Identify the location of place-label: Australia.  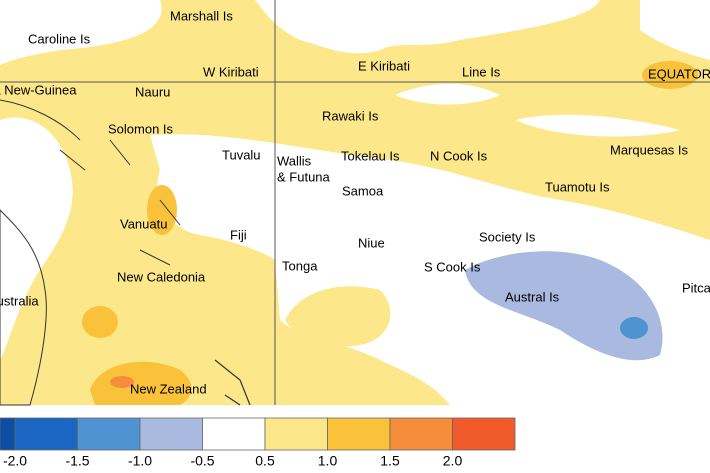
(19, 300).